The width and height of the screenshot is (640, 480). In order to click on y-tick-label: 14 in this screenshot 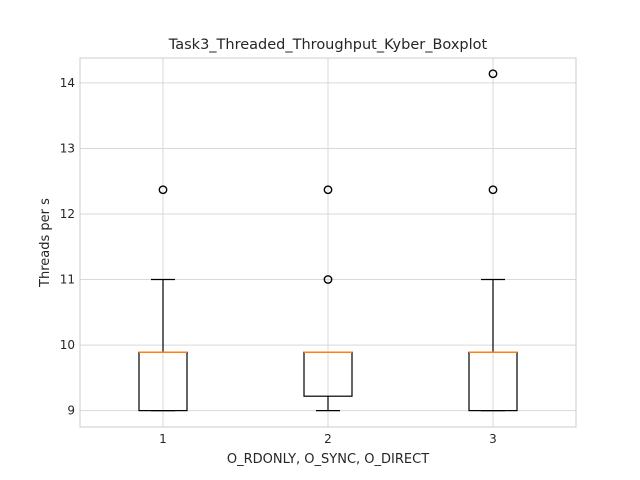, I will do `click(67, 83)`.